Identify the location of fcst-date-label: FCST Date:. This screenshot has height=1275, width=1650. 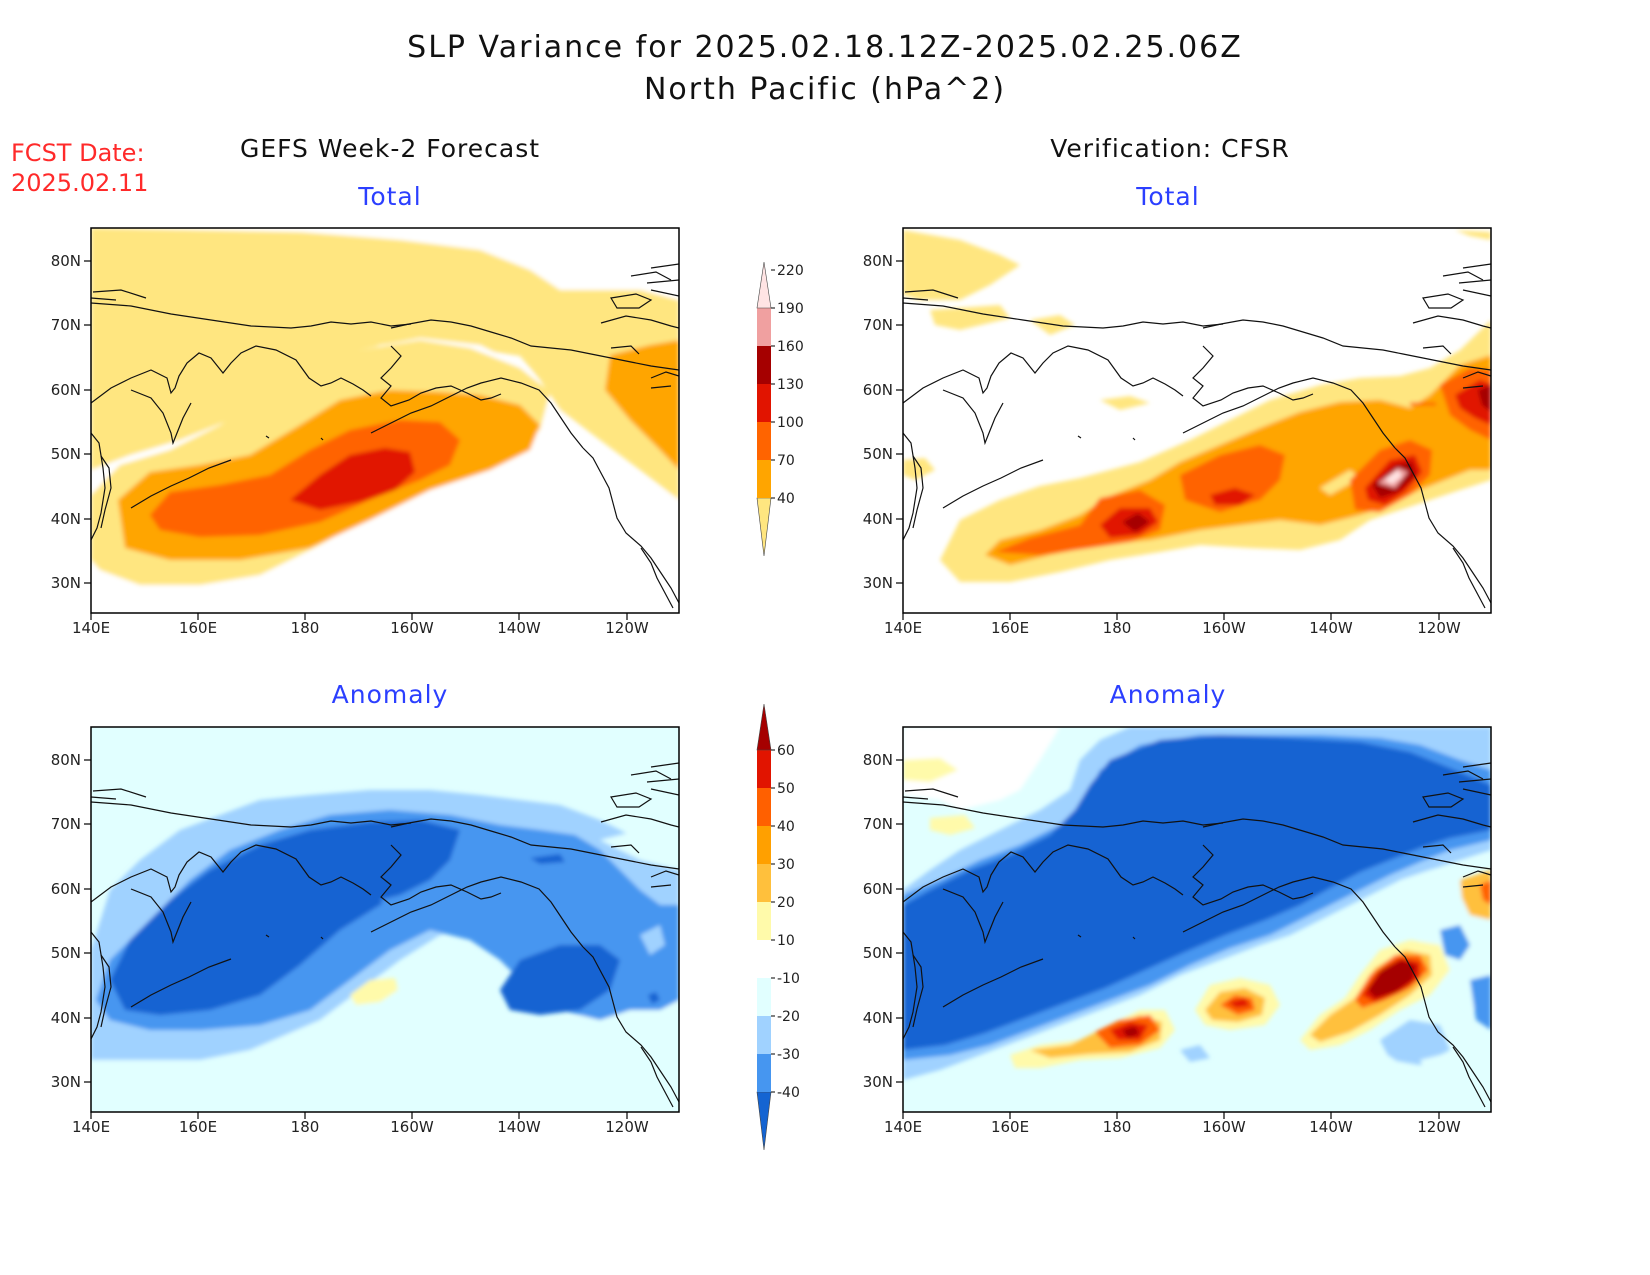
(78, 153).